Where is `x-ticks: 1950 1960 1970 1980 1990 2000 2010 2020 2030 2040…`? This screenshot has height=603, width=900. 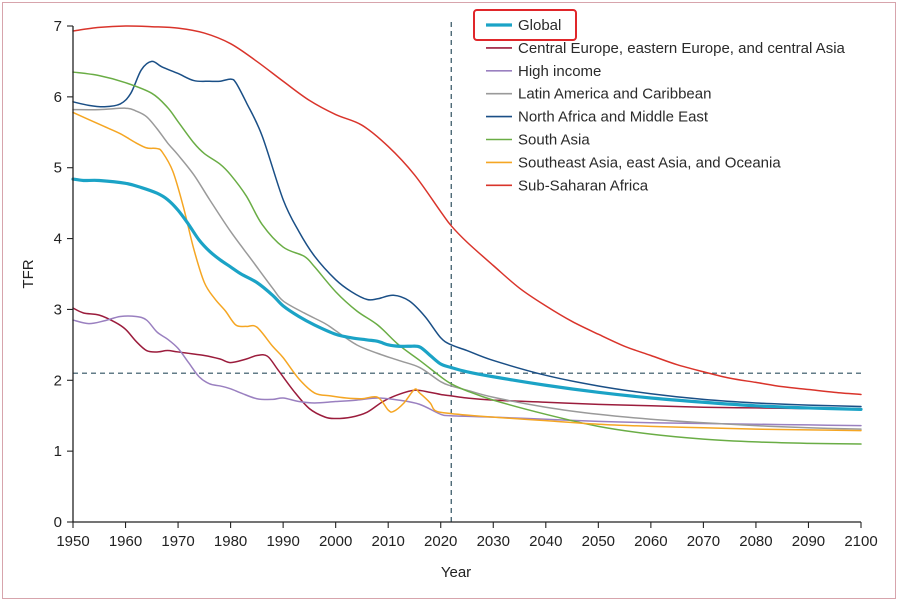
x-ticks: 1950 1960 1970 1980 1990 2000 2010 2020 2030 2040… is located at coordinates (467, 536).